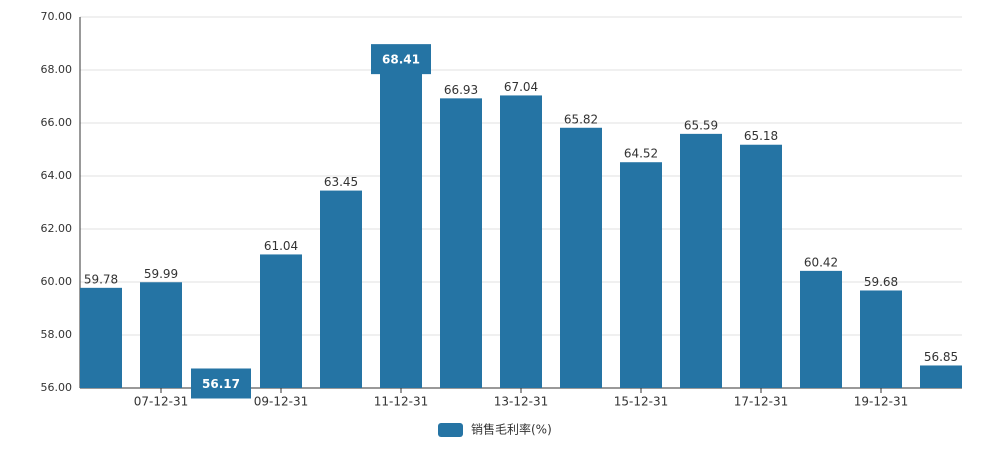 This screenshot has width=1003, height=455. I want to click on legend-label: 销售毛利率(%), so click(511, 429).